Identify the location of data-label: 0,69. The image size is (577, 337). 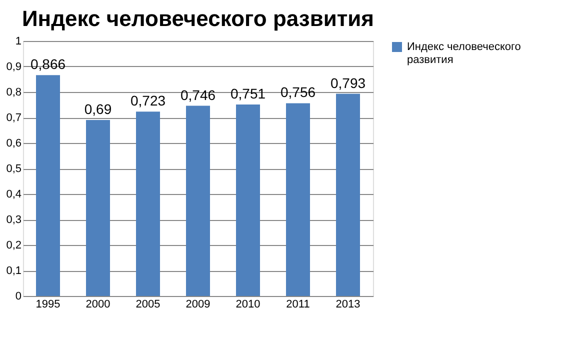
(98, 109).